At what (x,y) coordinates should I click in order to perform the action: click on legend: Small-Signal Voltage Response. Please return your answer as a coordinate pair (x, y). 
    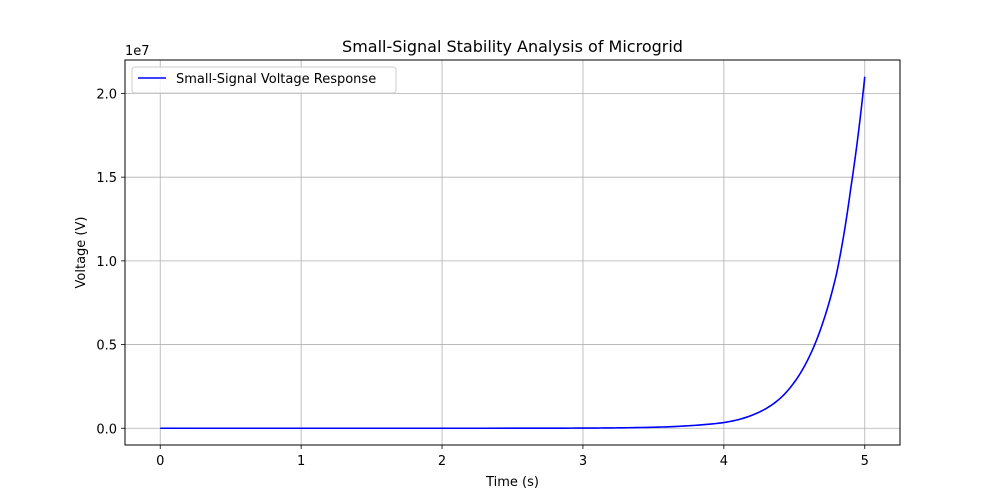
    Looking at the image, I should click on (264, 80).